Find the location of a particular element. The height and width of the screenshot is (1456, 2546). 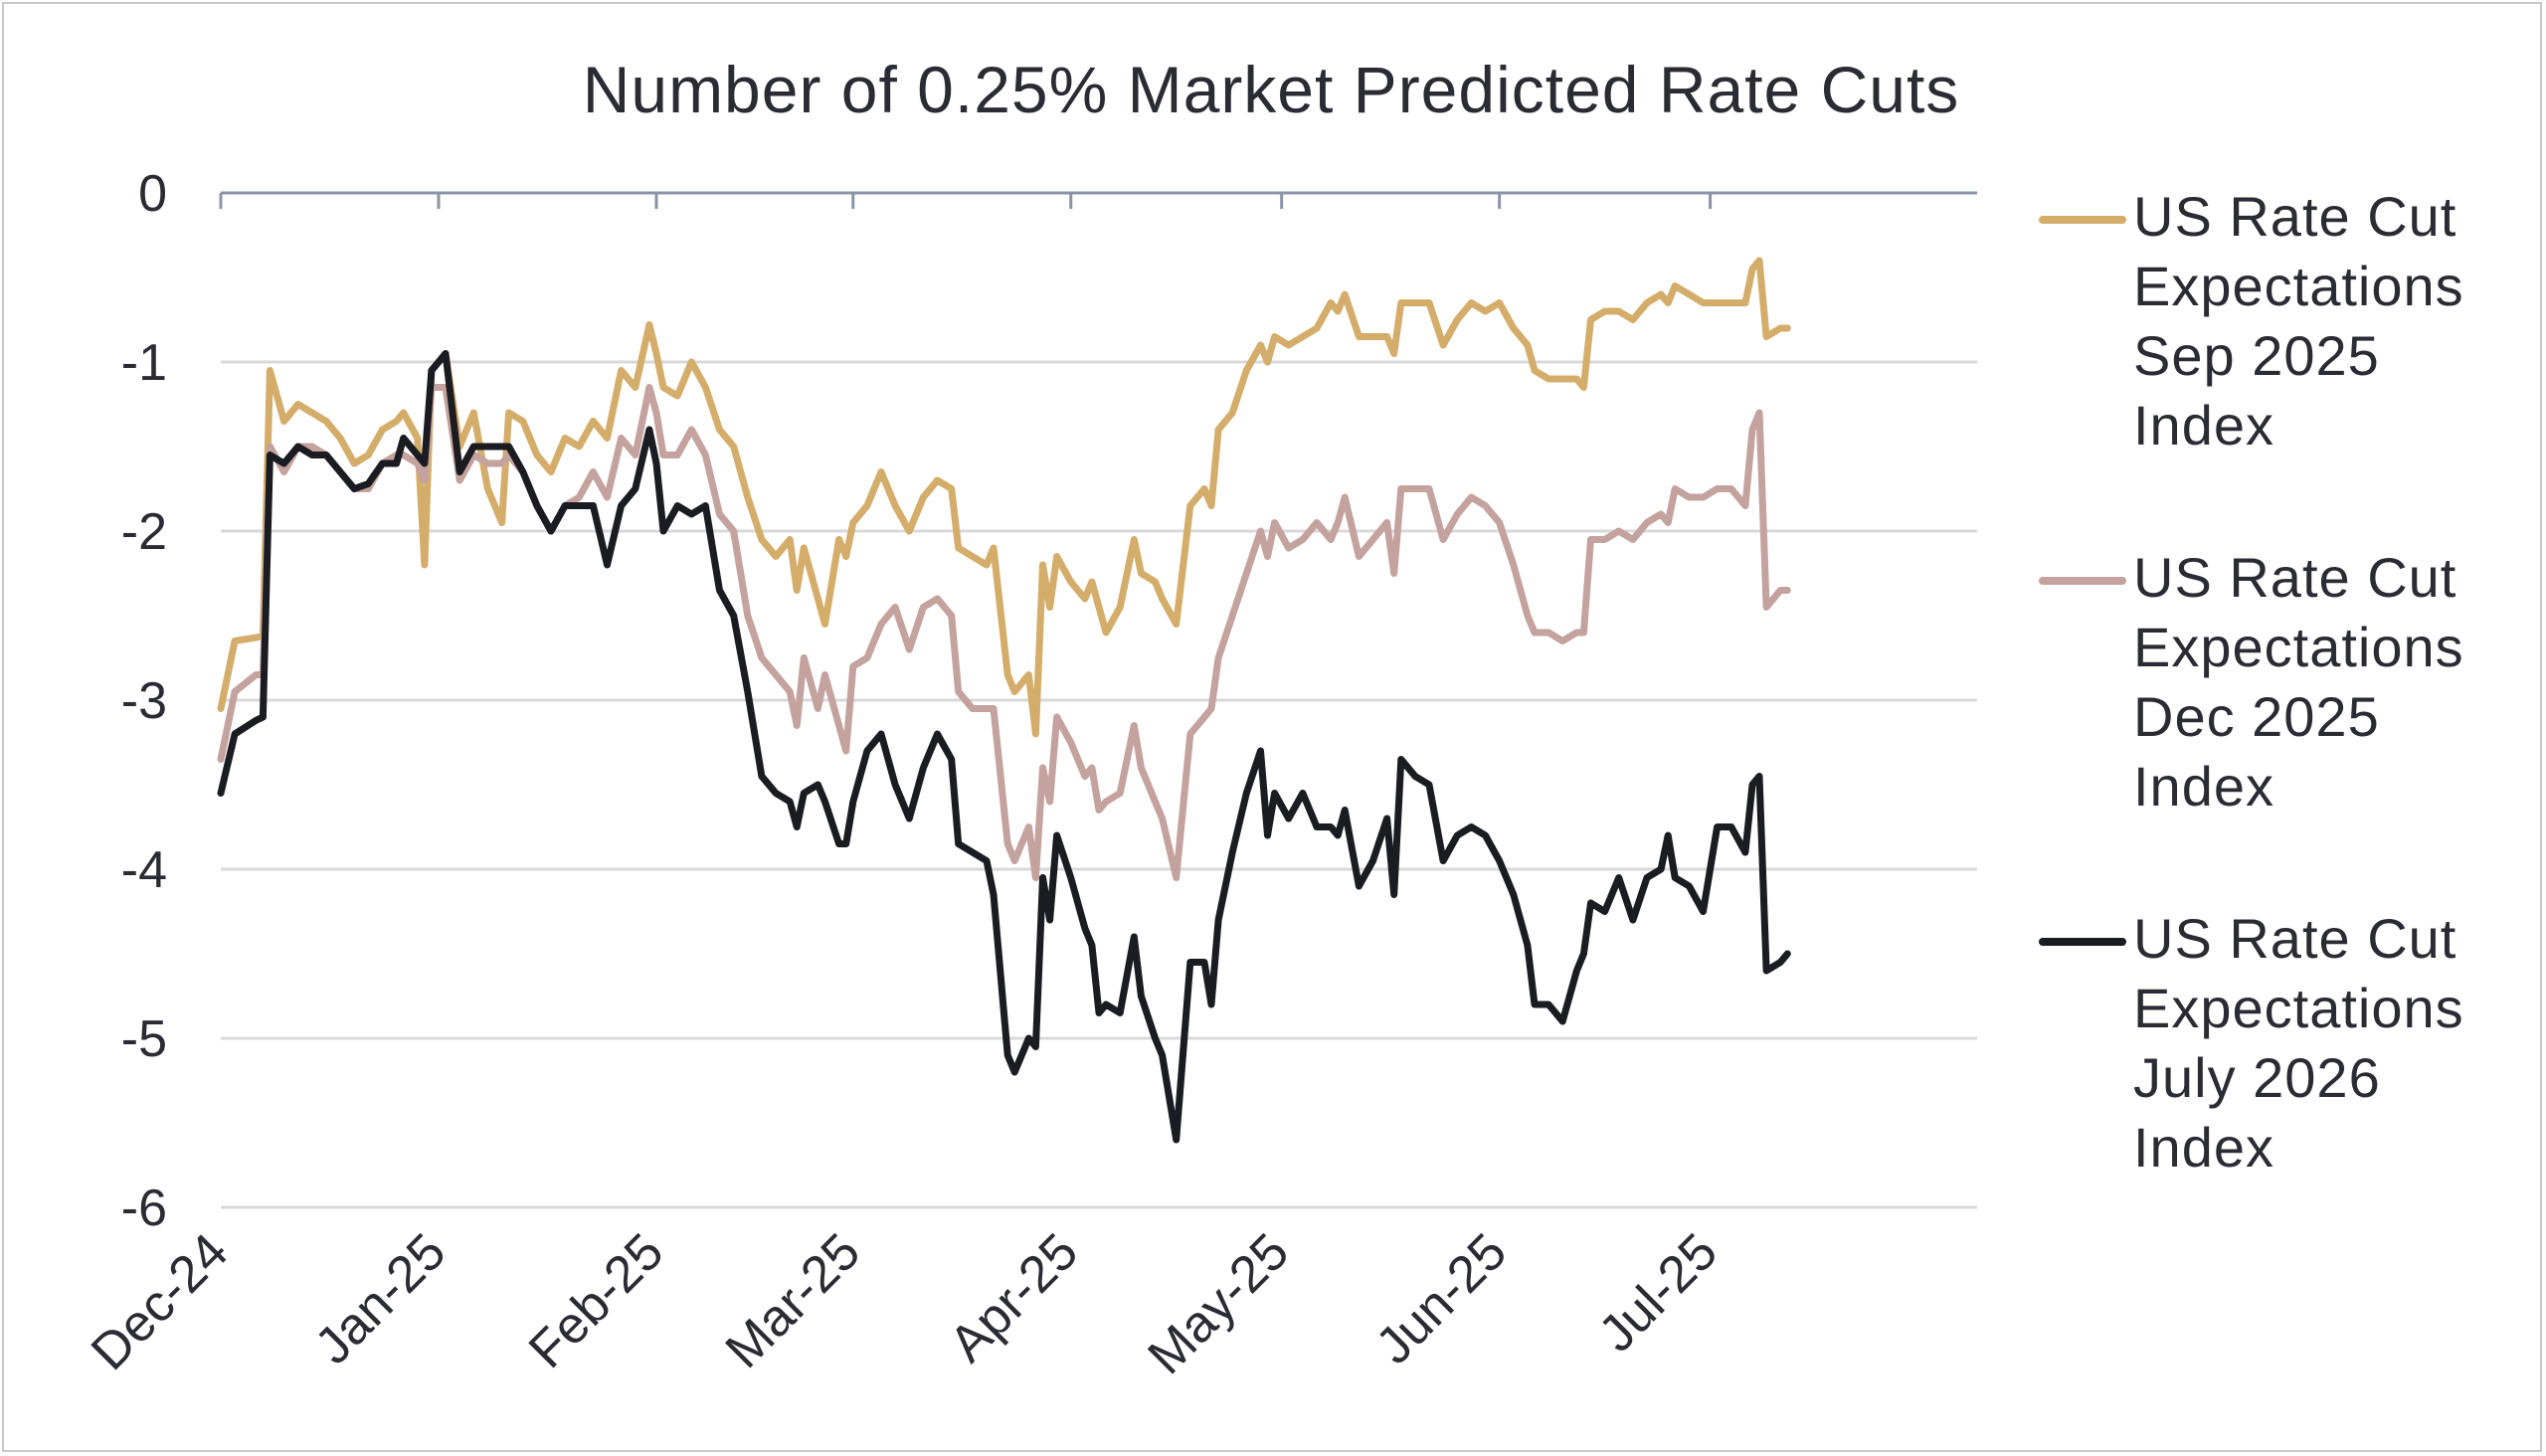

legend-label: Sep 2025 is located at coordinates (2256, 355).